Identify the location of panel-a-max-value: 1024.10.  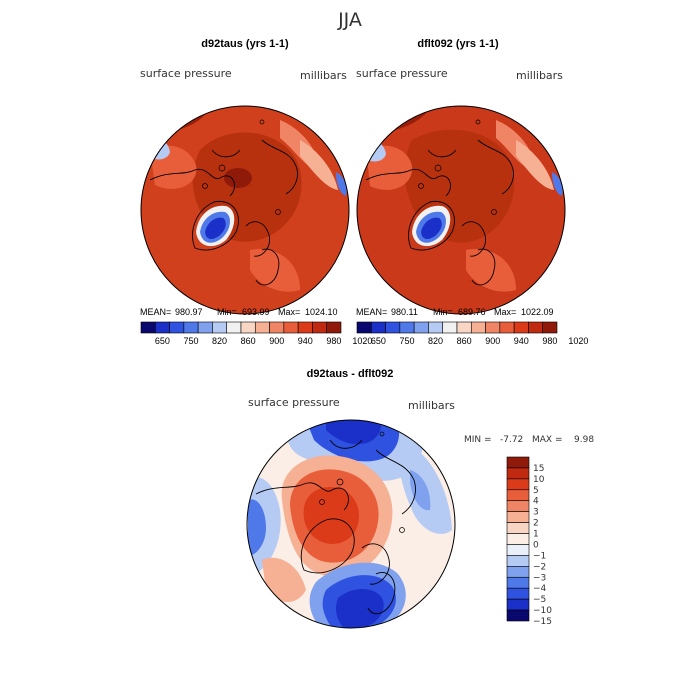
(321, 312).